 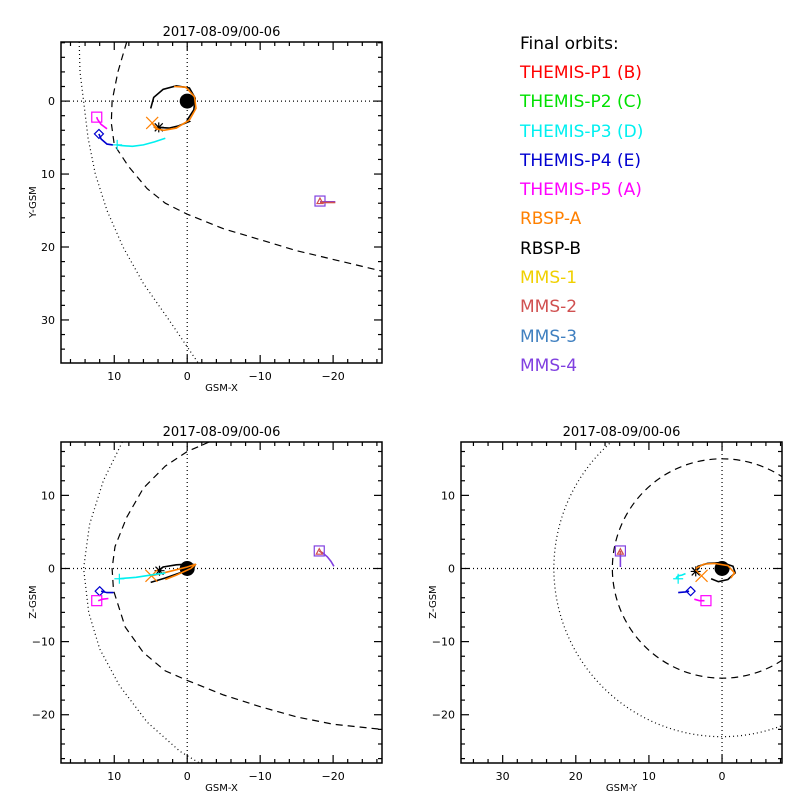 I want to click on legend-item: THEMIS-P1 (B), so click(x=581, y=73).